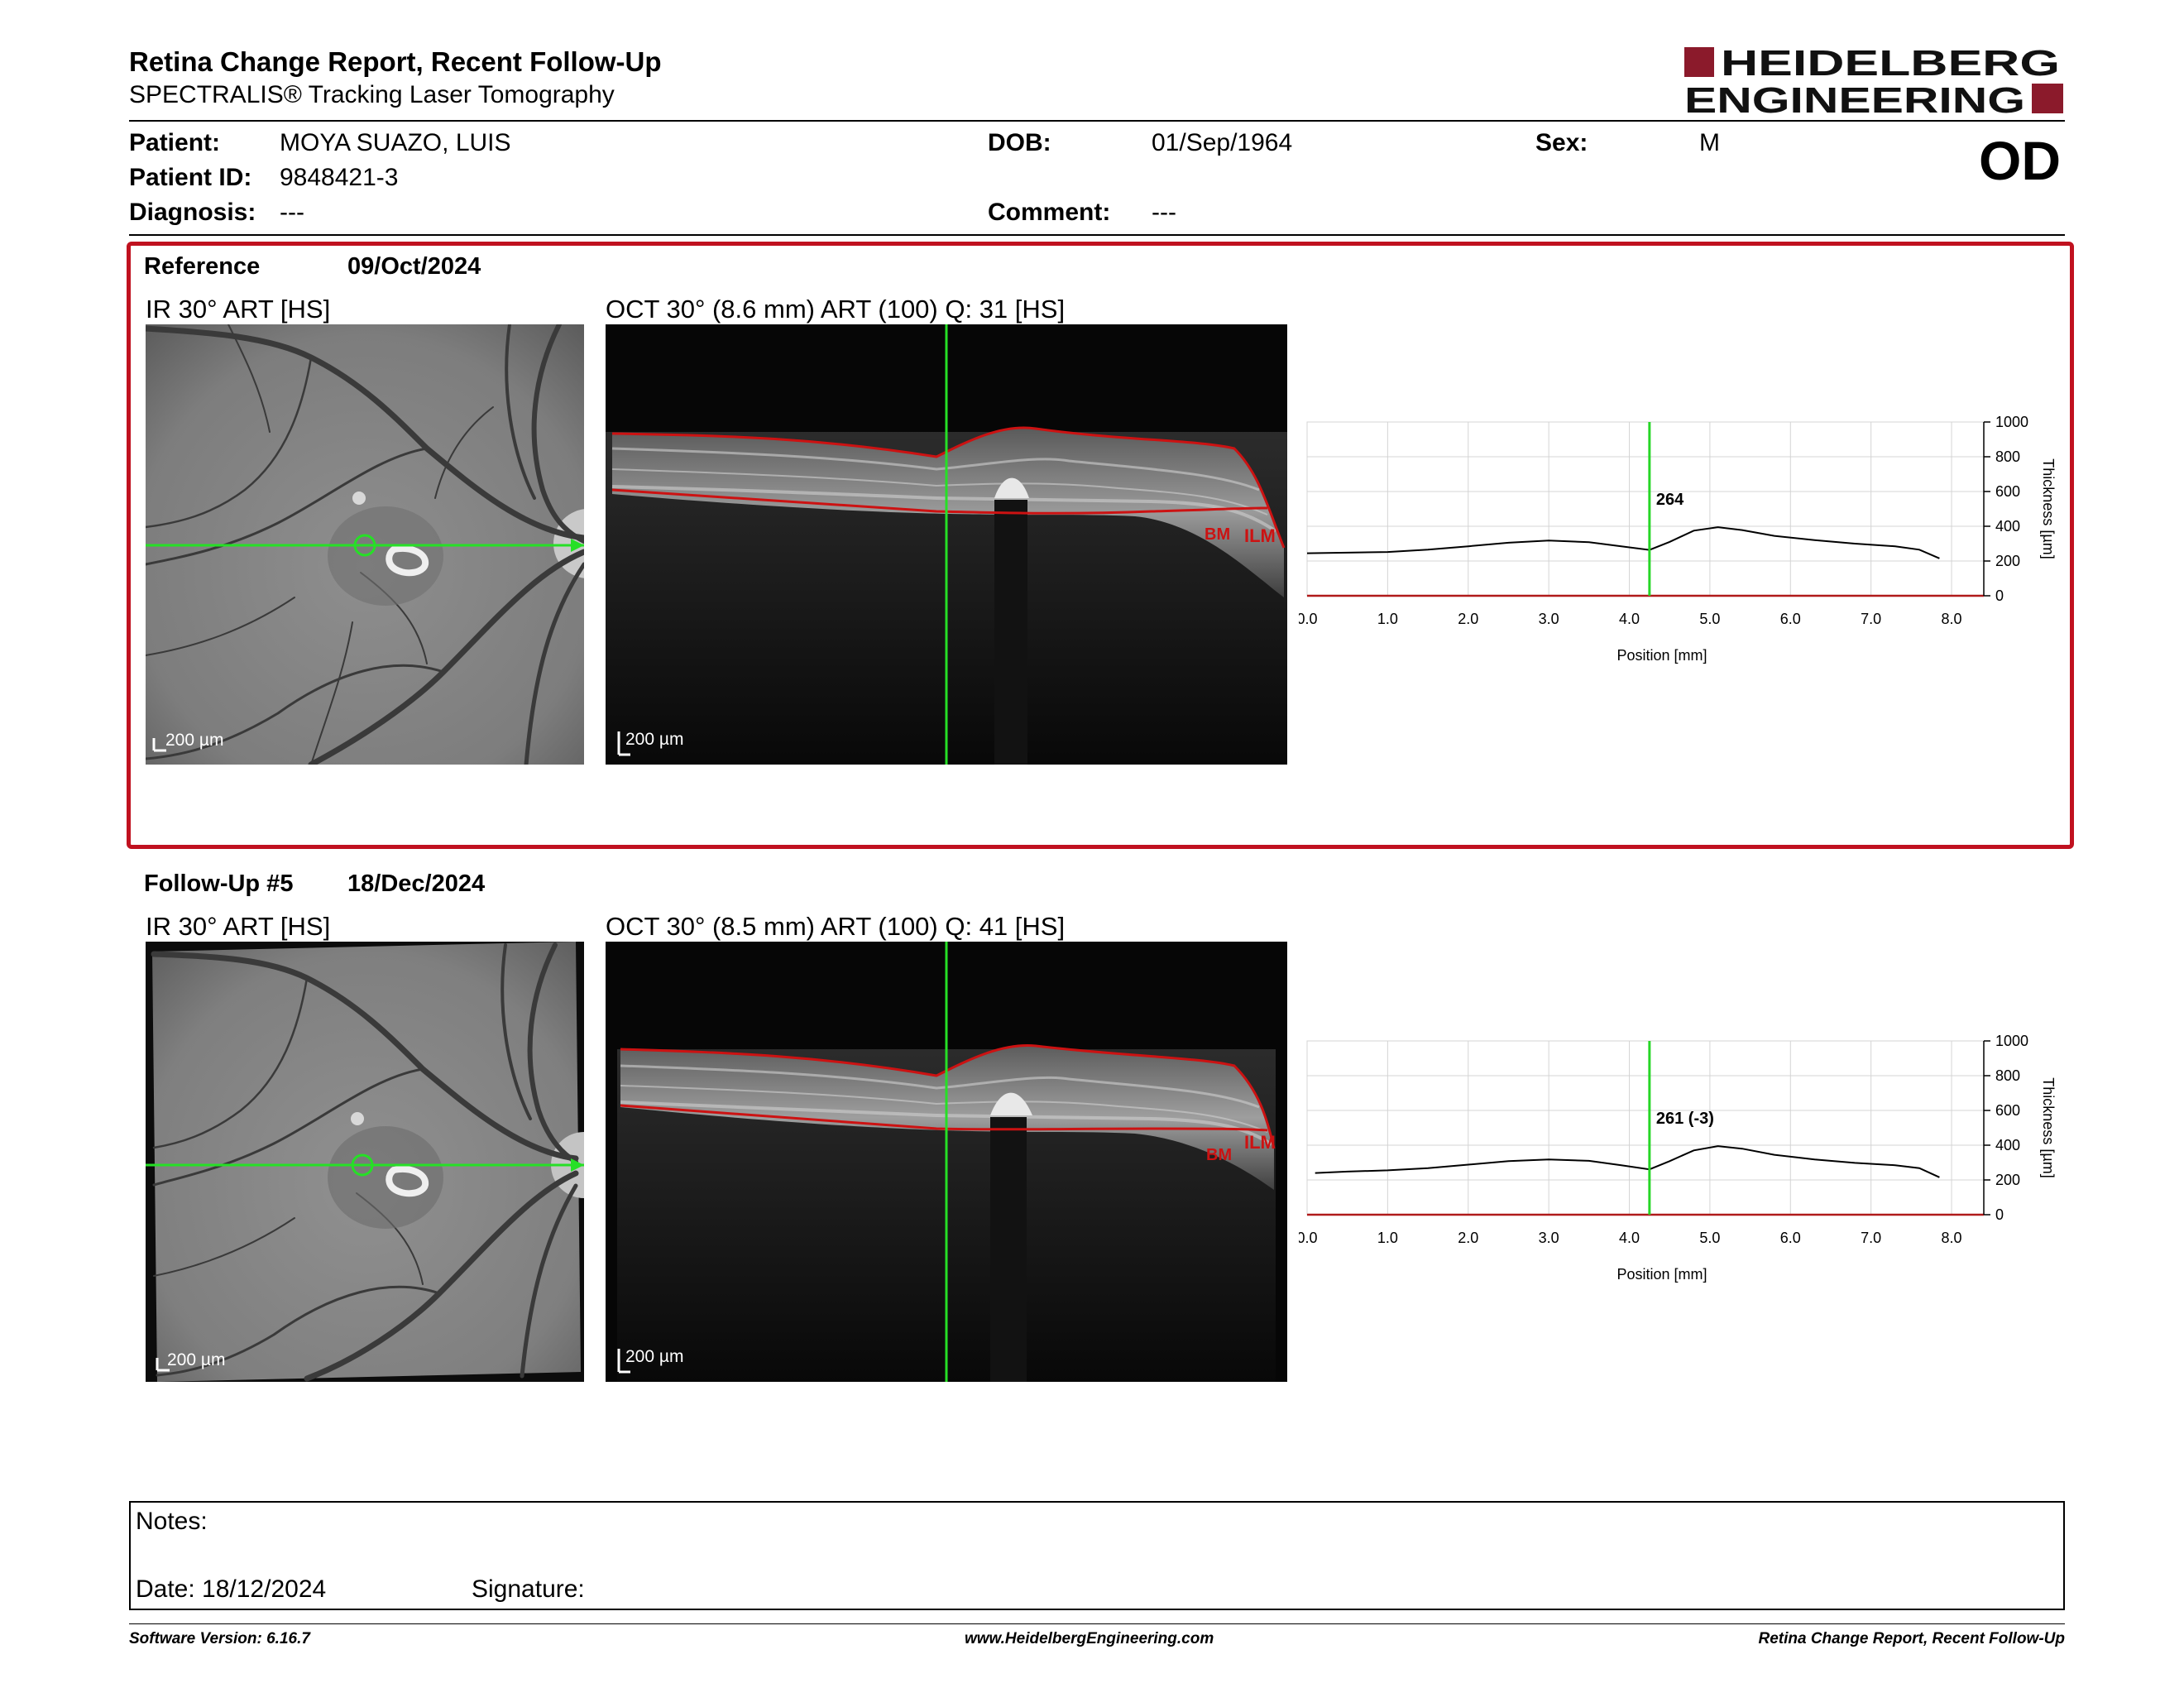 Image resolution: width=2184 pixels, height=1688 pixels. Describe the element at coordinates (172, 1521) in the screenshot. I see `notes-label: Notes:` at that location.